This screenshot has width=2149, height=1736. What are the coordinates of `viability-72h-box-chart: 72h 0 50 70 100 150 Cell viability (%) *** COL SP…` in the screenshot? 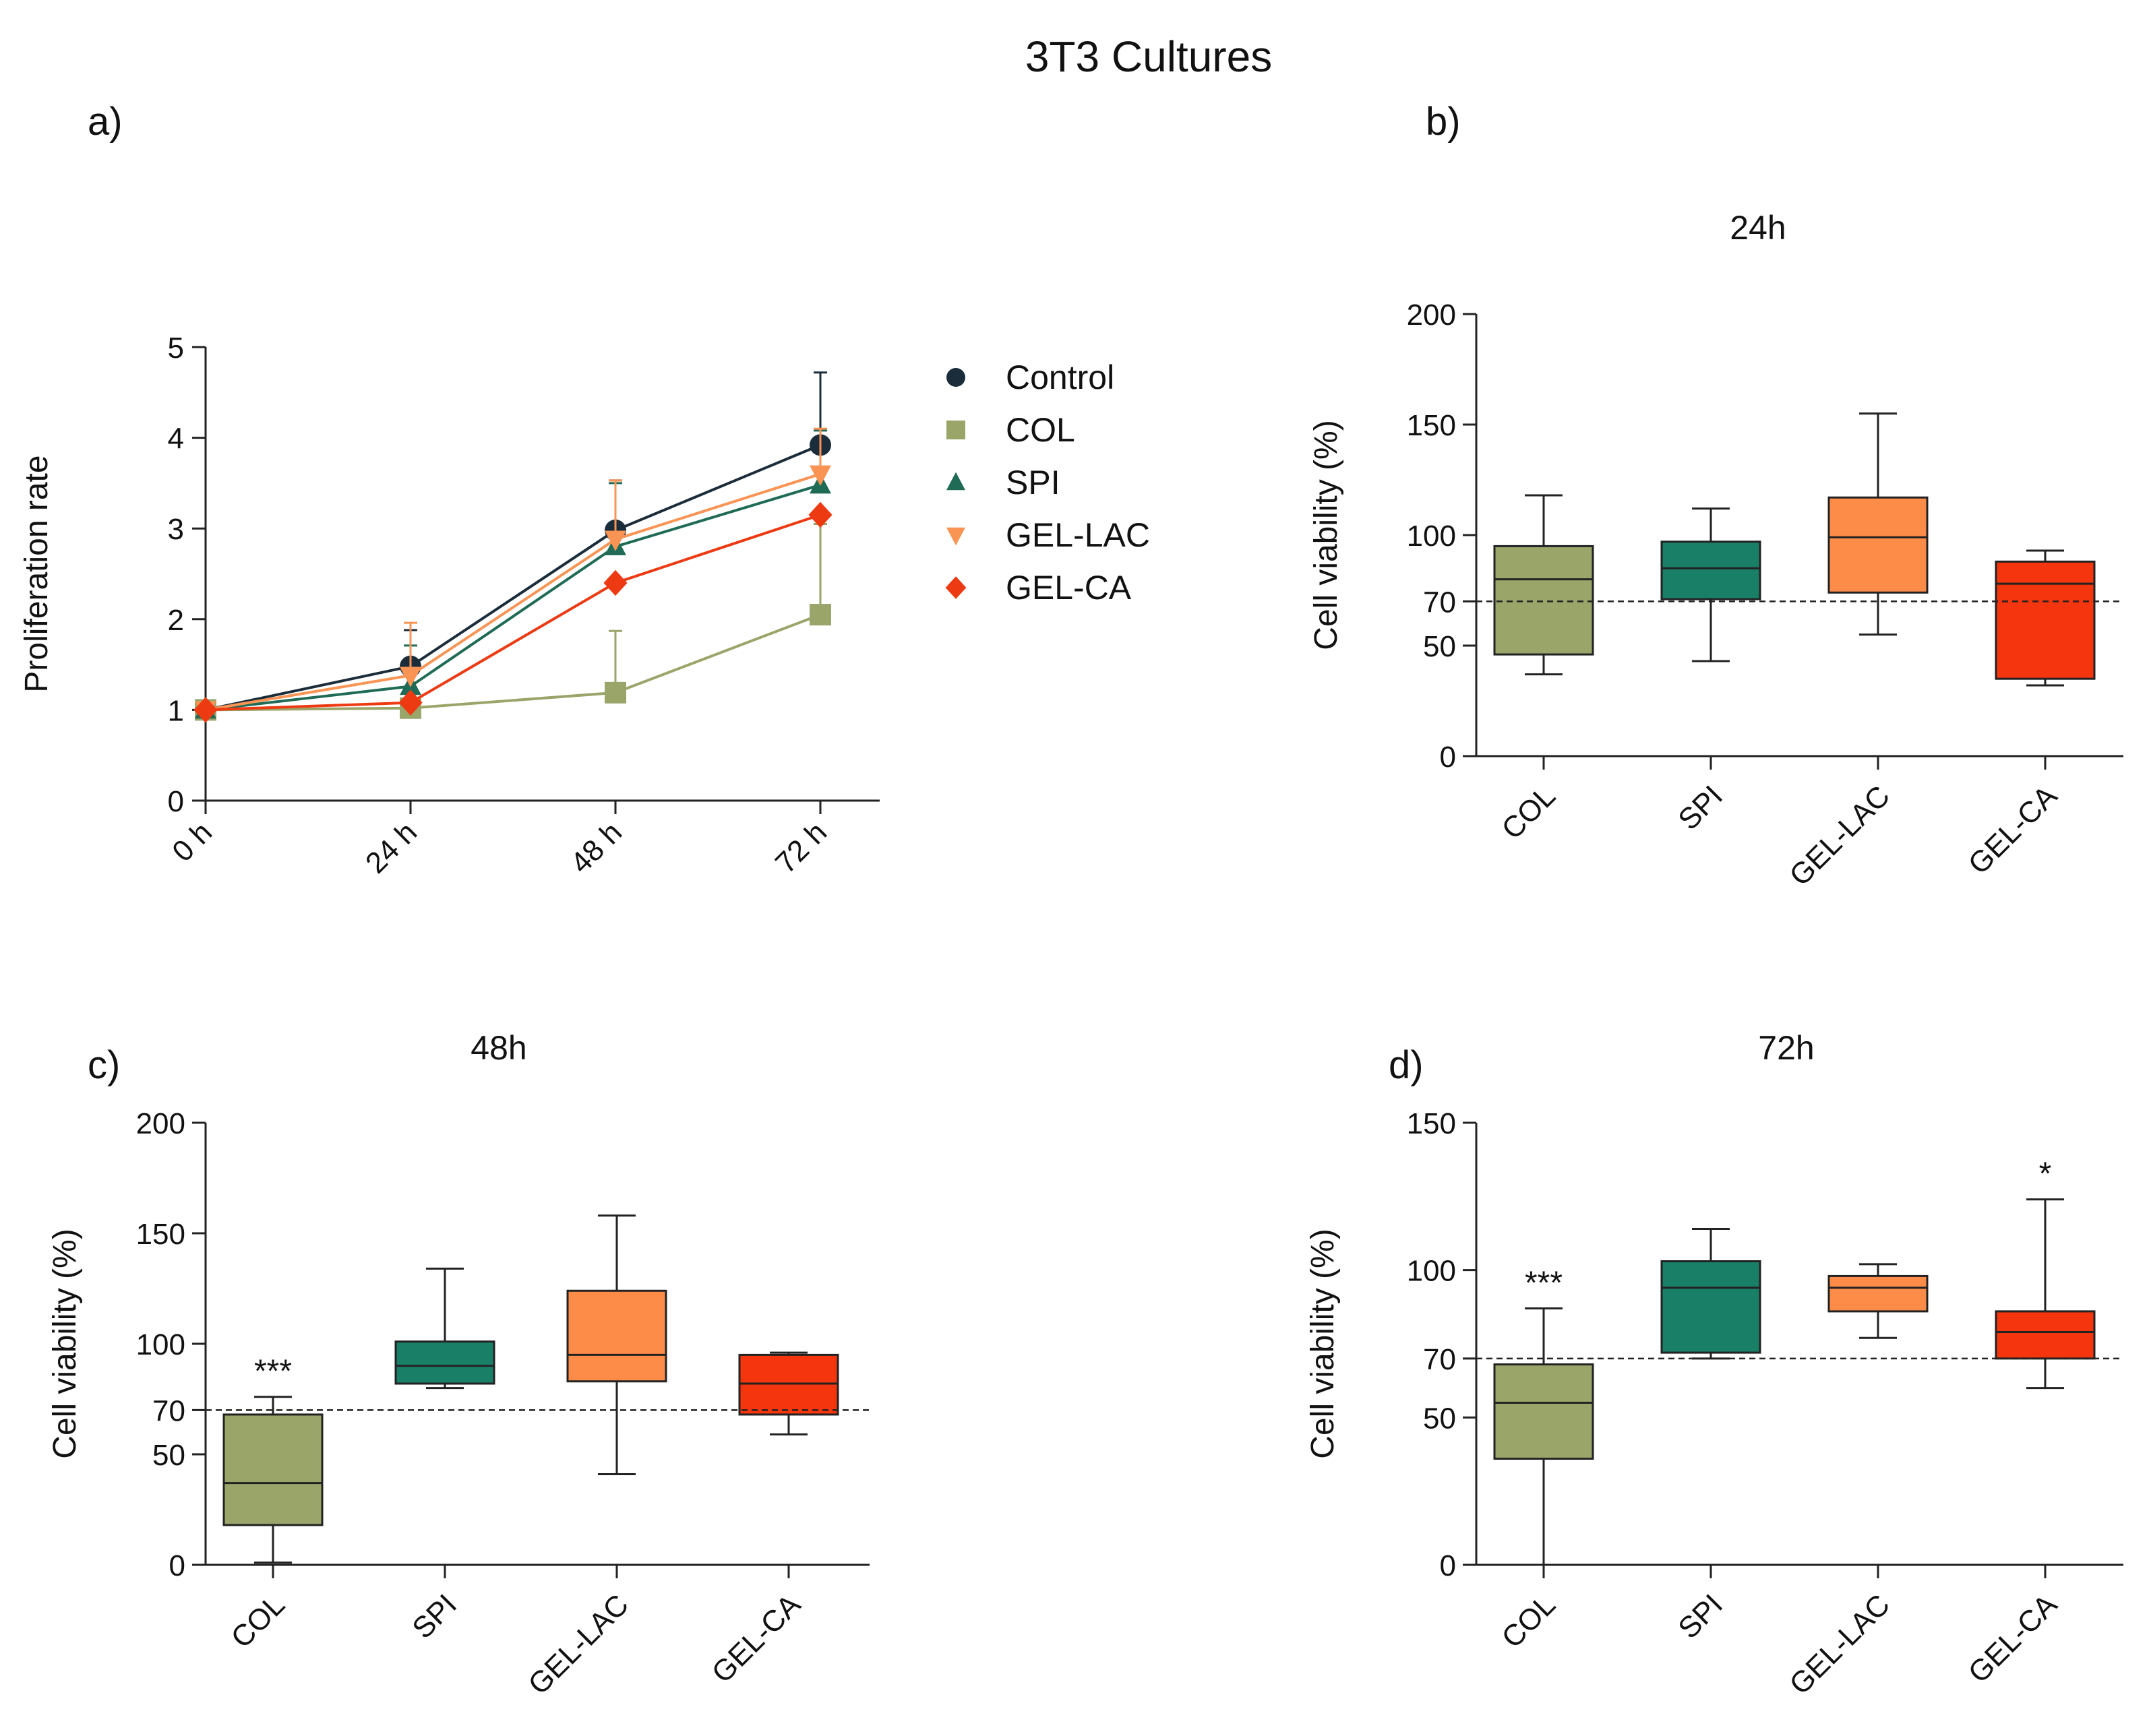 It's located at (1714, 1365).